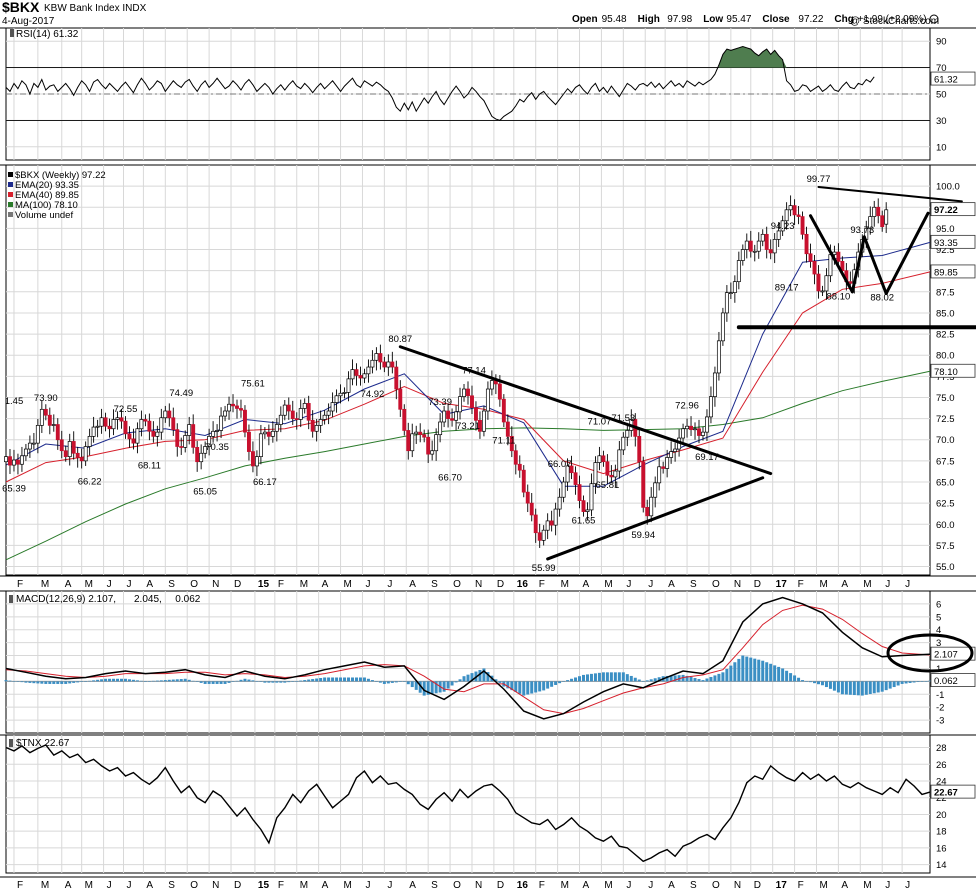  I want to click on rsi-panel: 10 30 50 70 90 RSI(14) 61.32 61.32, so click(488, 94).